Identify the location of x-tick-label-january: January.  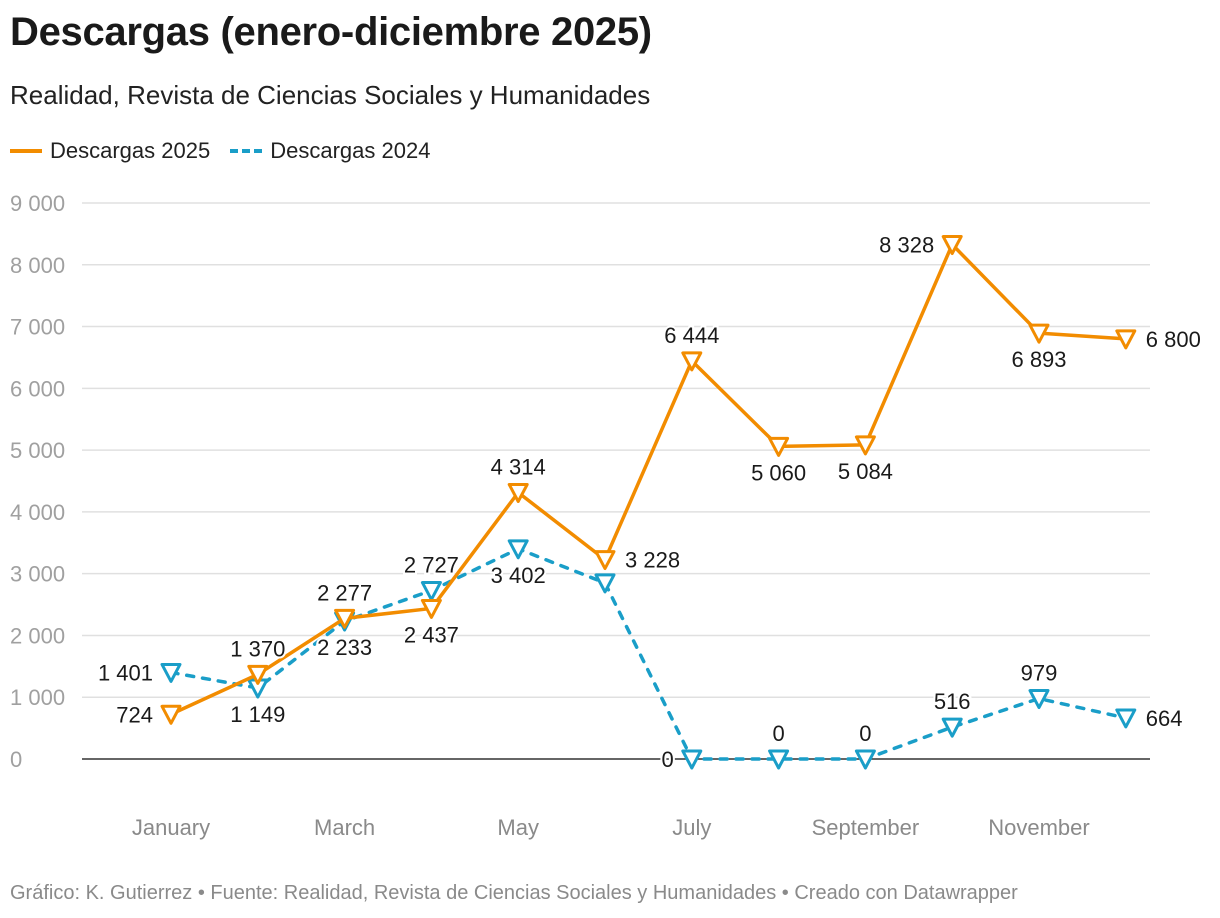
(171, 827).